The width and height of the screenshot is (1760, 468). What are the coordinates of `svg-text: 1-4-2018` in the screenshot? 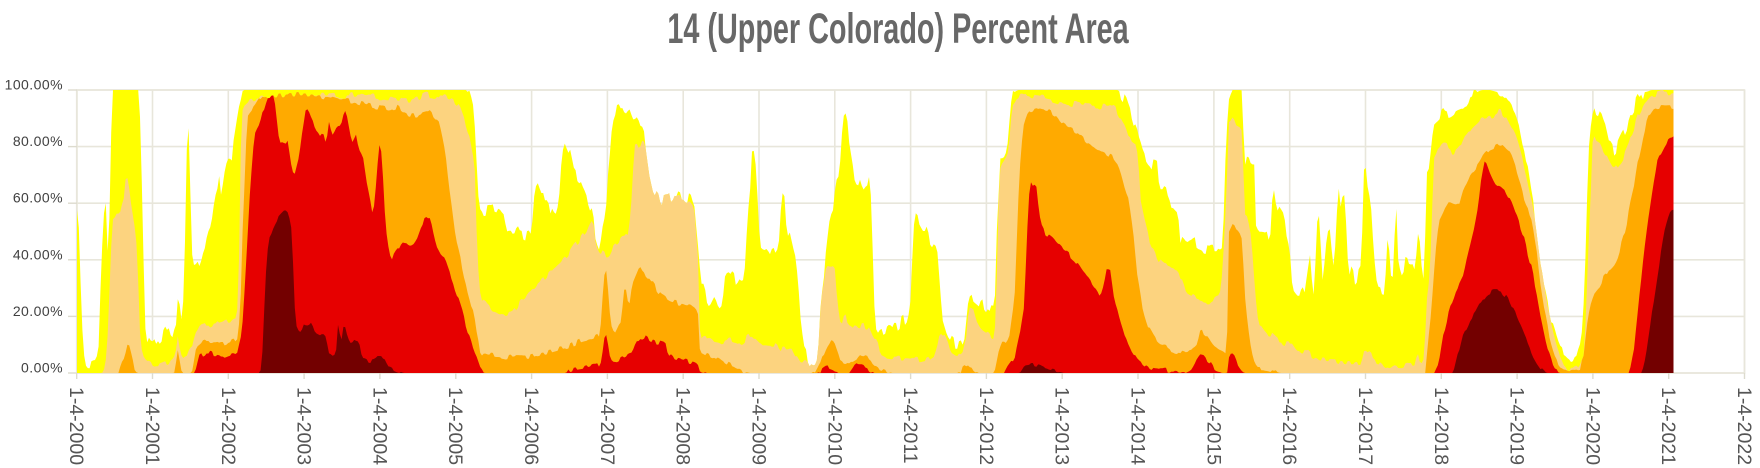 It's located at (1441, 426).